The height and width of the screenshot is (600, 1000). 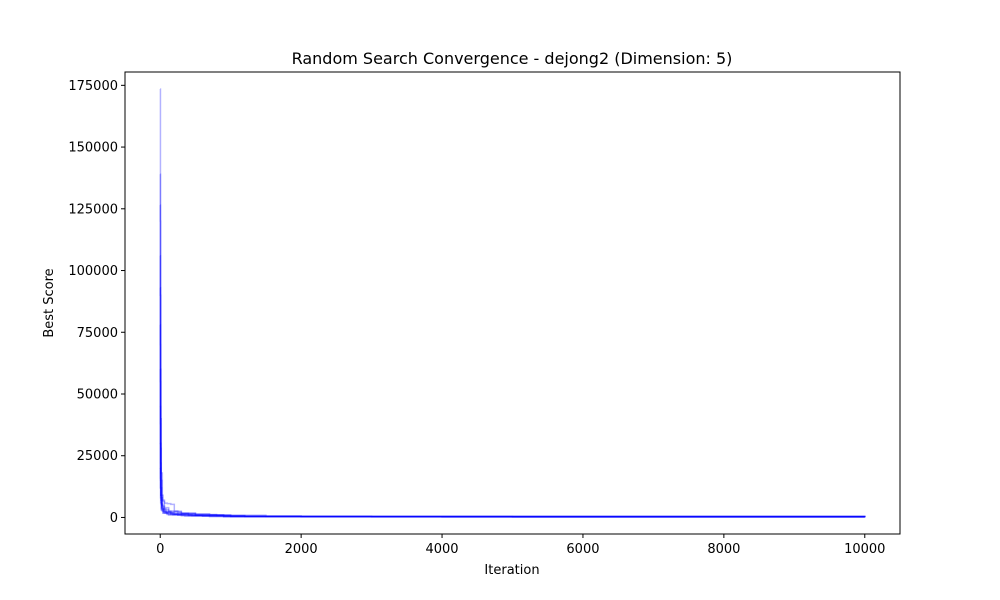 I want to click on y-tick-label: 175000, so click(x=93, y=86).